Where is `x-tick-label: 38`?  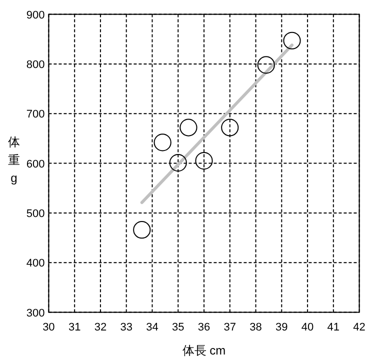
x-tick-label: 38 is located at coordinates (256, 327).